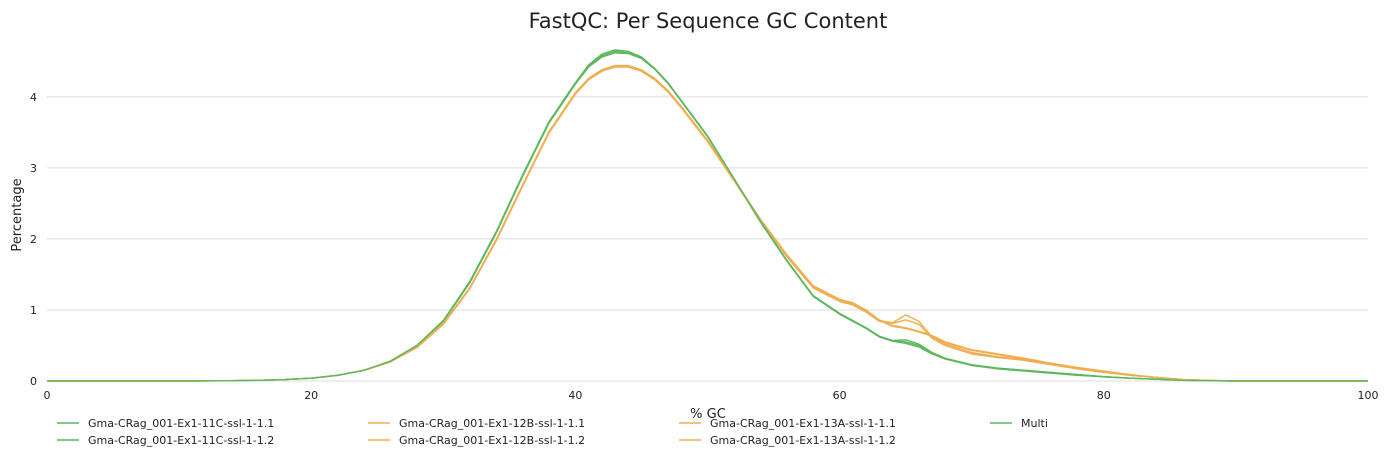 The height and width of the screenshot is (464, 1390). I want to click on legend-label: Gma-CRag_001-Ex1-12B-ssl-1-1.2, so click(492, 440).